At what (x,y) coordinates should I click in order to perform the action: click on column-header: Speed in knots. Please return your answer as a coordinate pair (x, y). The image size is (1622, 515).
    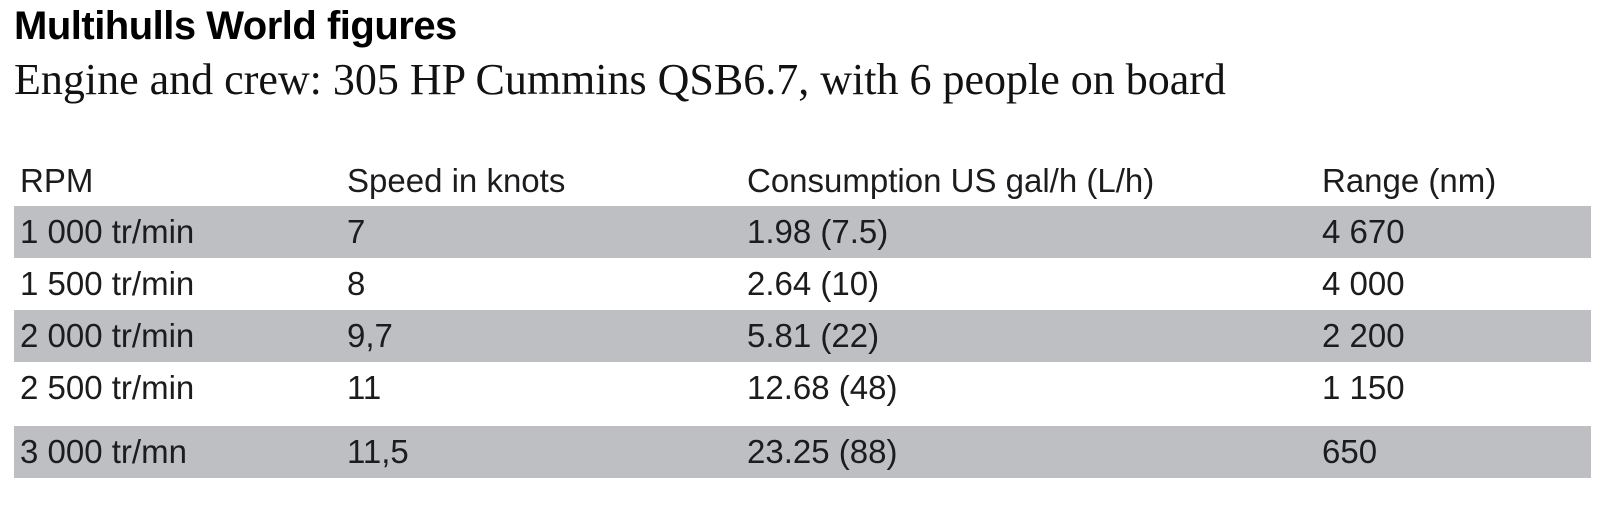
    Looking at the image, I should click on (456, 180).